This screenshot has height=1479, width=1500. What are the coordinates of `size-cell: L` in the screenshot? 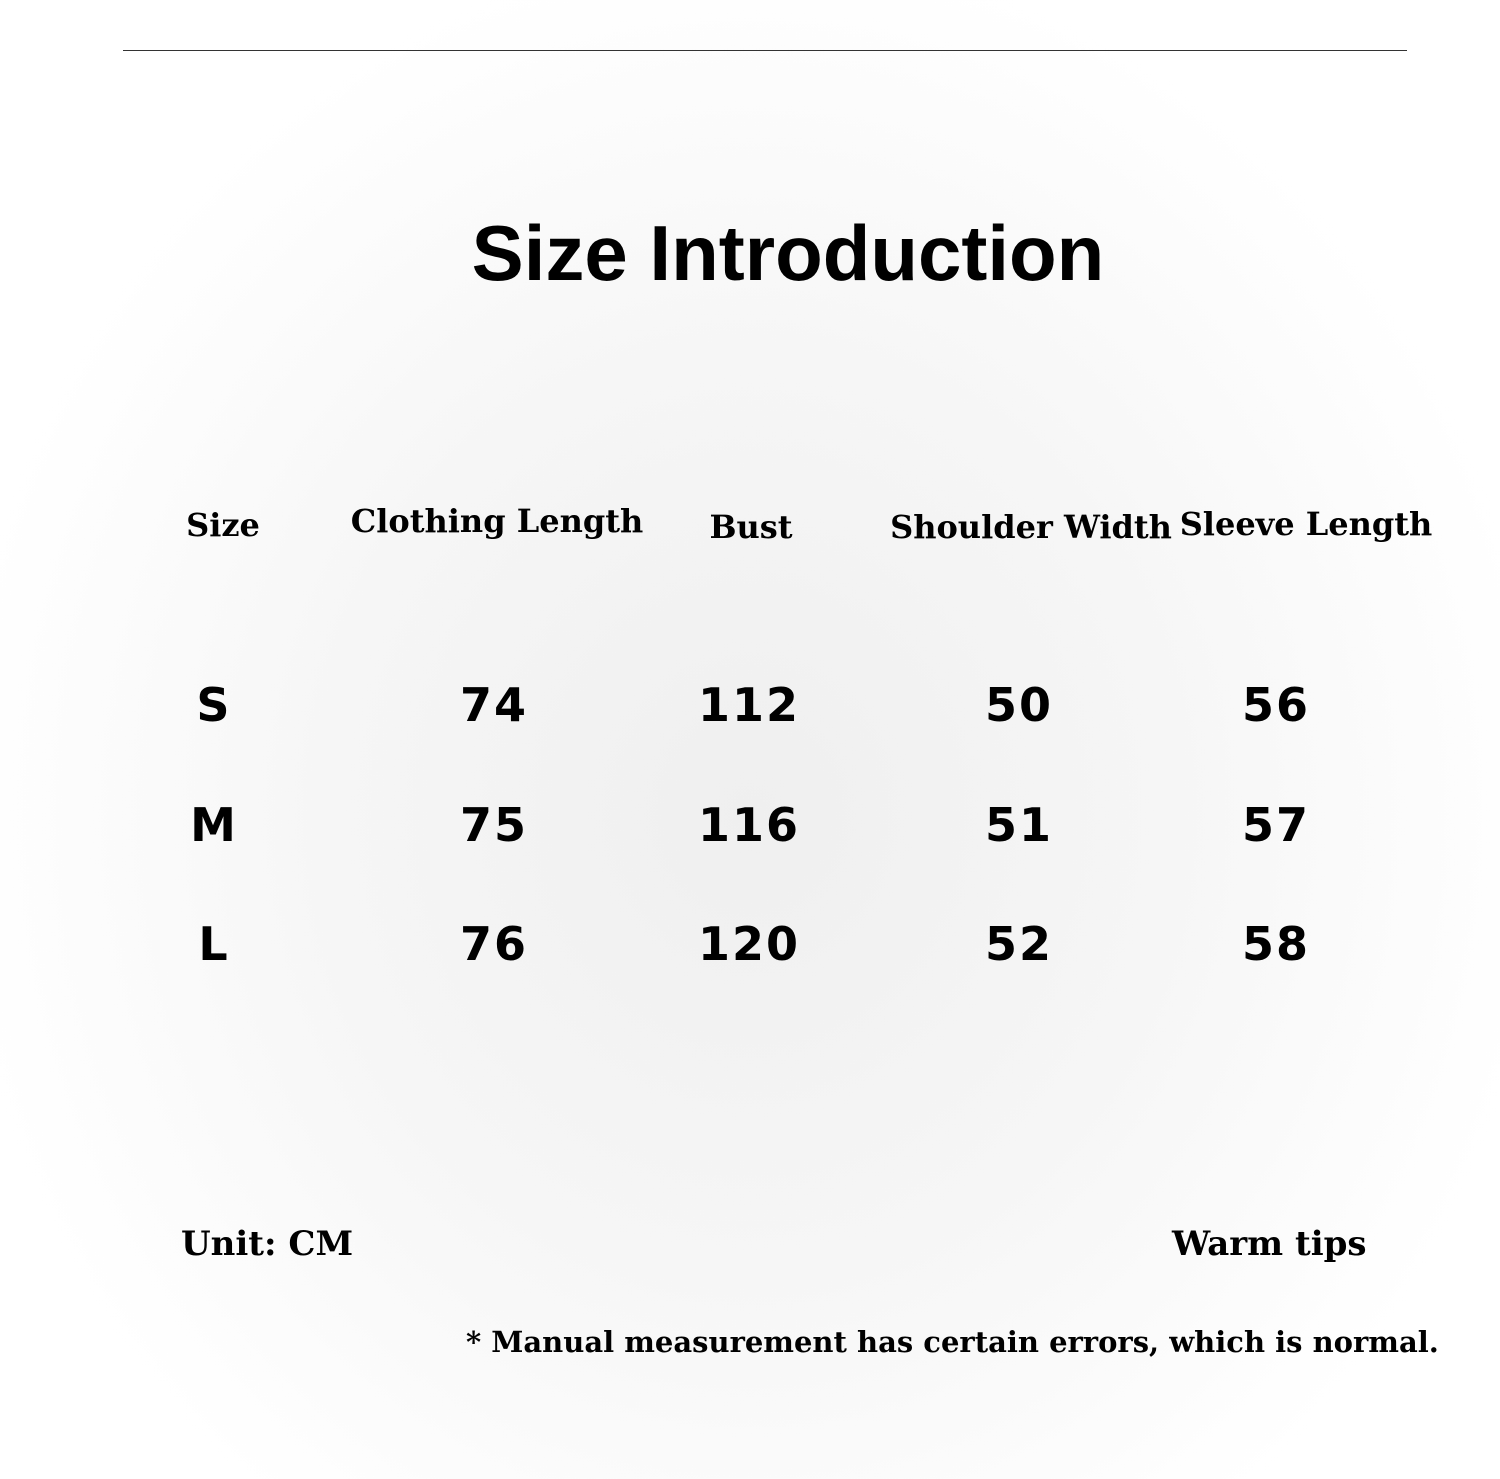 It's located at (214, 944).